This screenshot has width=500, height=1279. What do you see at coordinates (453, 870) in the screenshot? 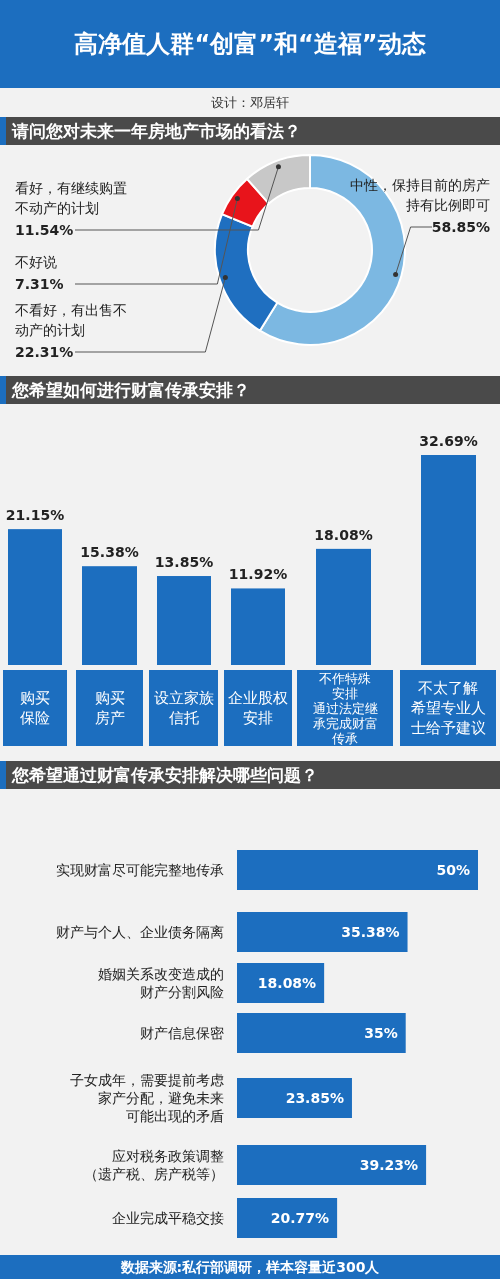
I see `data-label: 50%` at bounding box center [453, 870].